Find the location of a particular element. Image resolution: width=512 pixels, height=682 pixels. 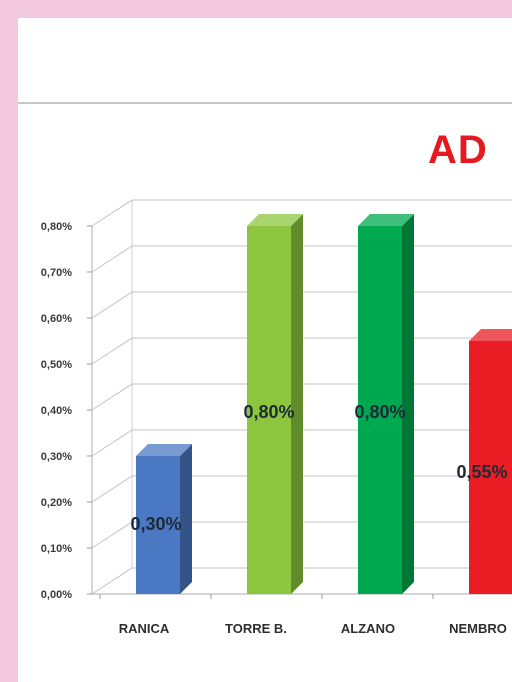

y-tick-label: 0,40% is located at coordinates (56, 411).